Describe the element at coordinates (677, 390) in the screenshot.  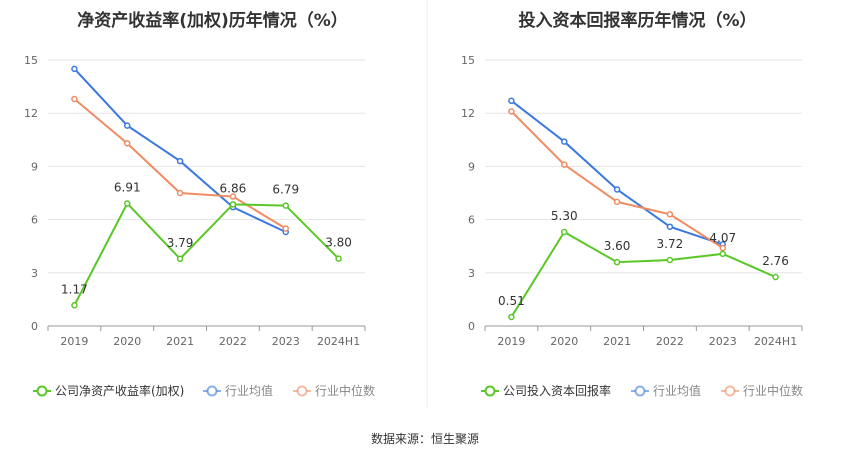
I see `chart2-legend-label: 行业均值` at that location.